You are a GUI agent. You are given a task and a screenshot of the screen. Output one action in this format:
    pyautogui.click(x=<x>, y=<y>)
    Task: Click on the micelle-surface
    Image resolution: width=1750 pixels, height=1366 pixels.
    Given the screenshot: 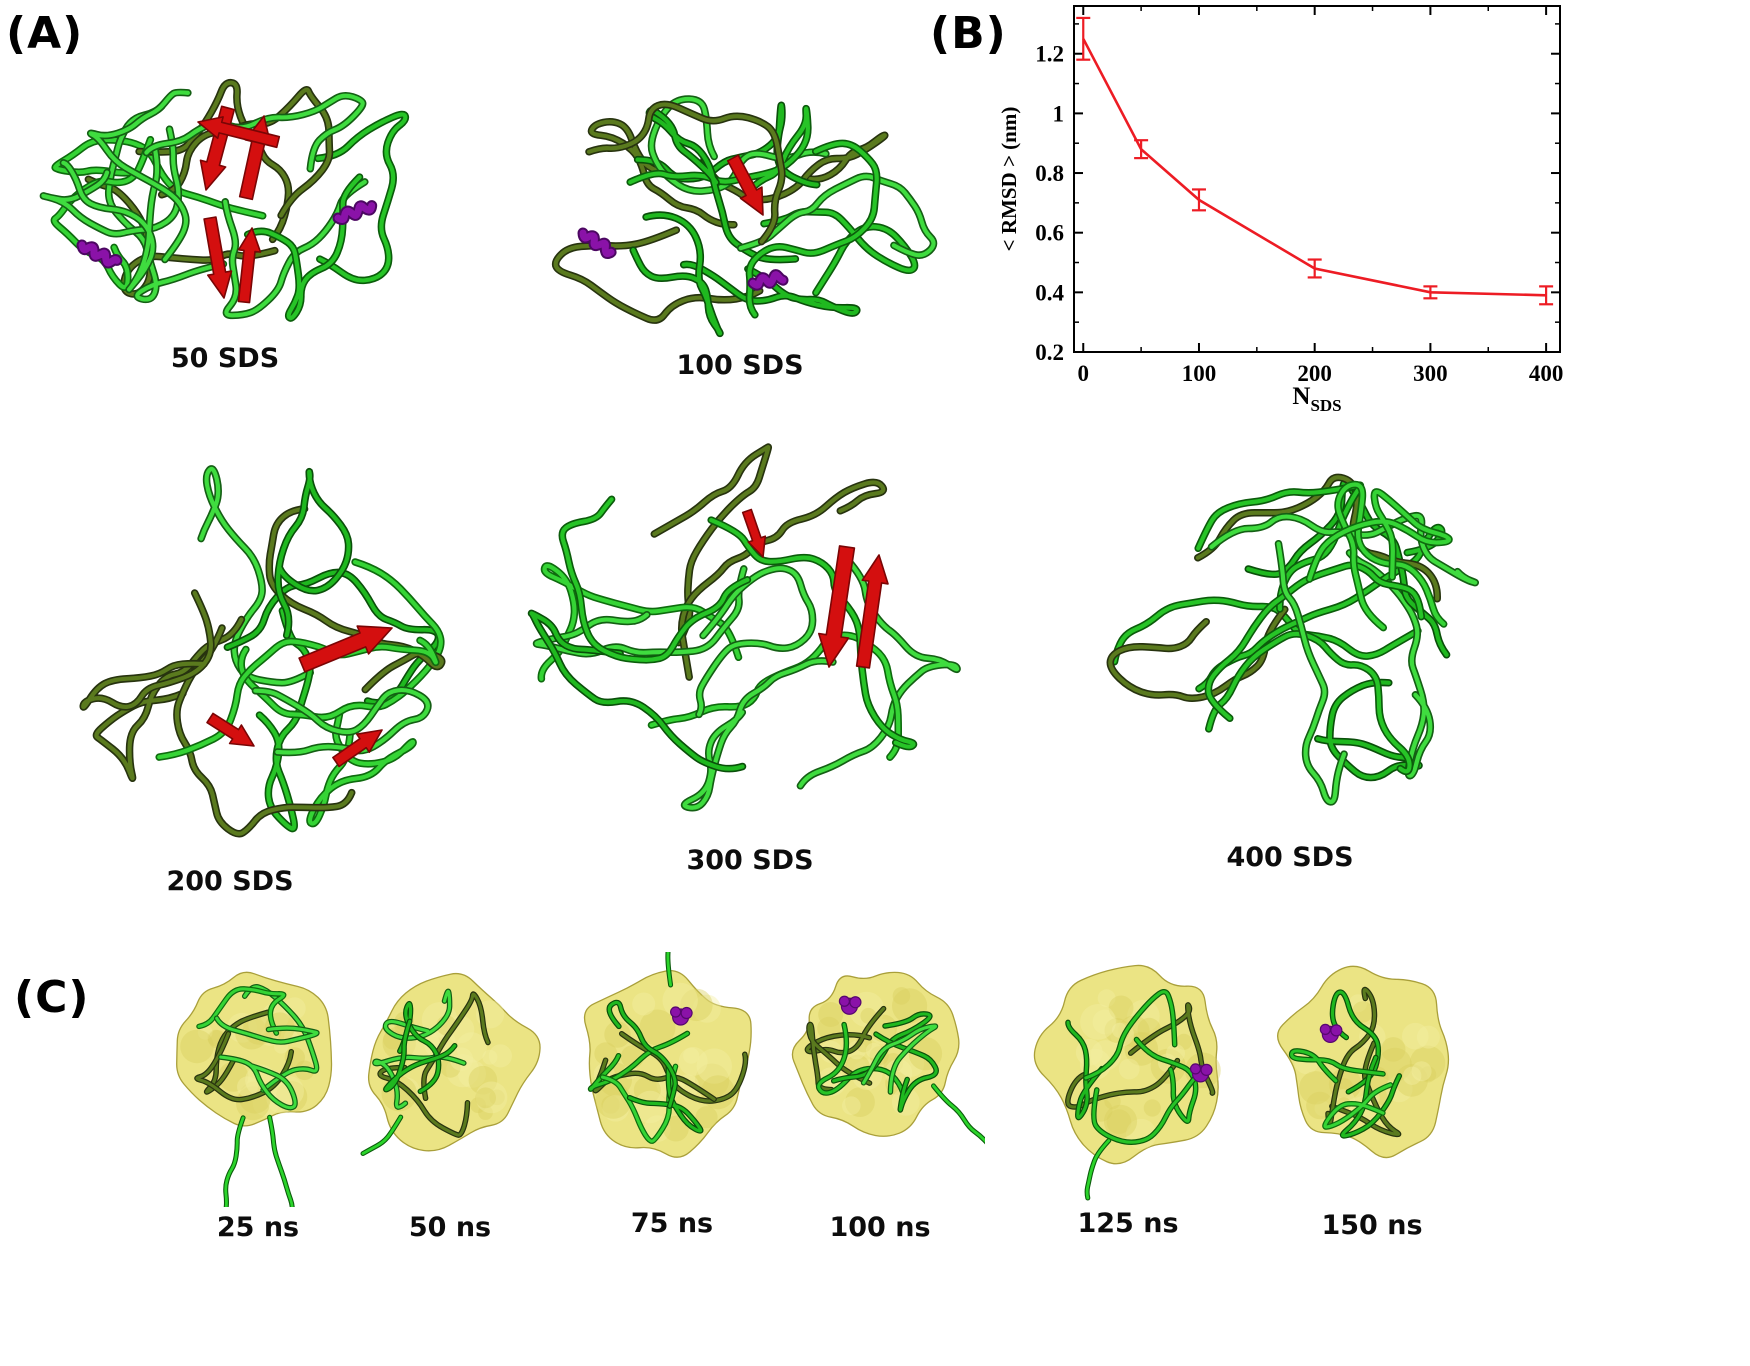 What is the action you would take?
    pyautogui.click(x=1363, y=1062)
    